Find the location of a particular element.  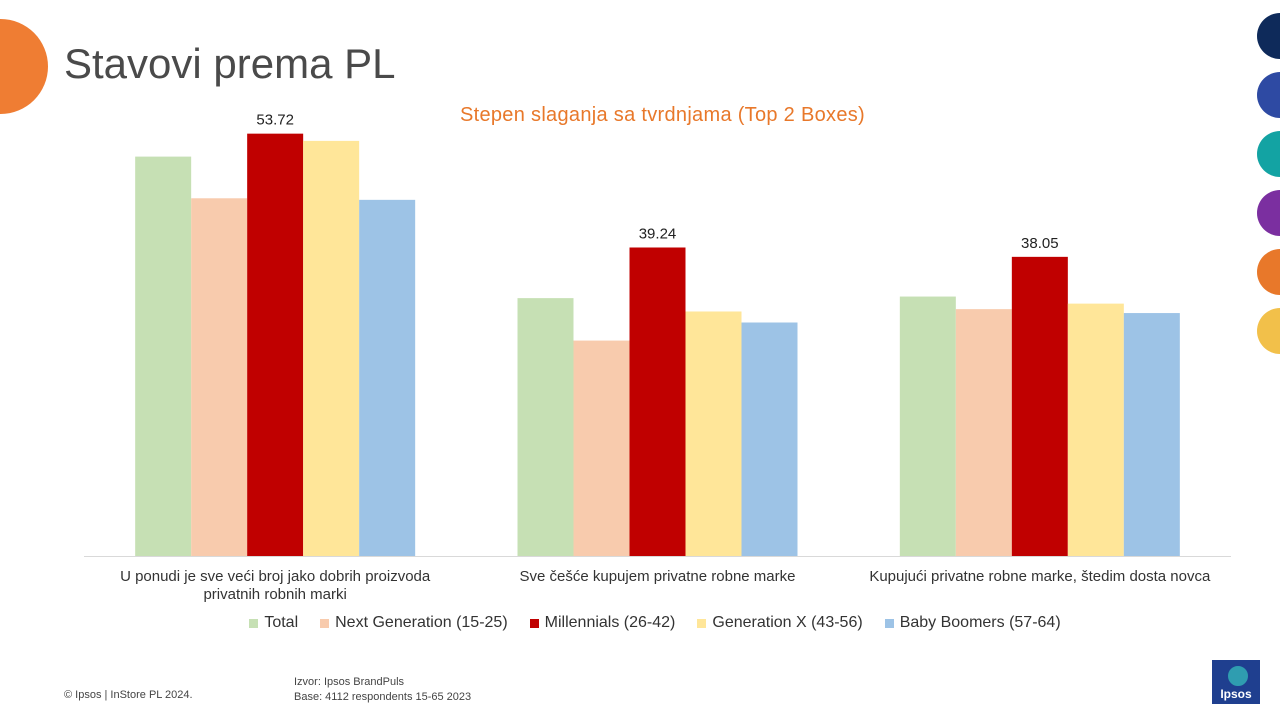

category-label: privatnih robnih marki is located at coordinates (274, 594).